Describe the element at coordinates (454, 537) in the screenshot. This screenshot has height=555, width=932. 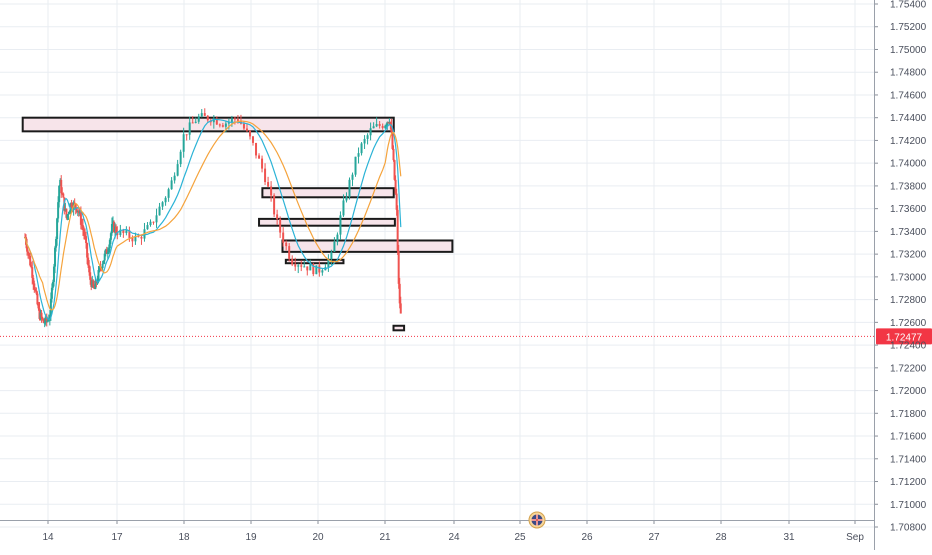
I see `x-tick-label: 24` at that location.